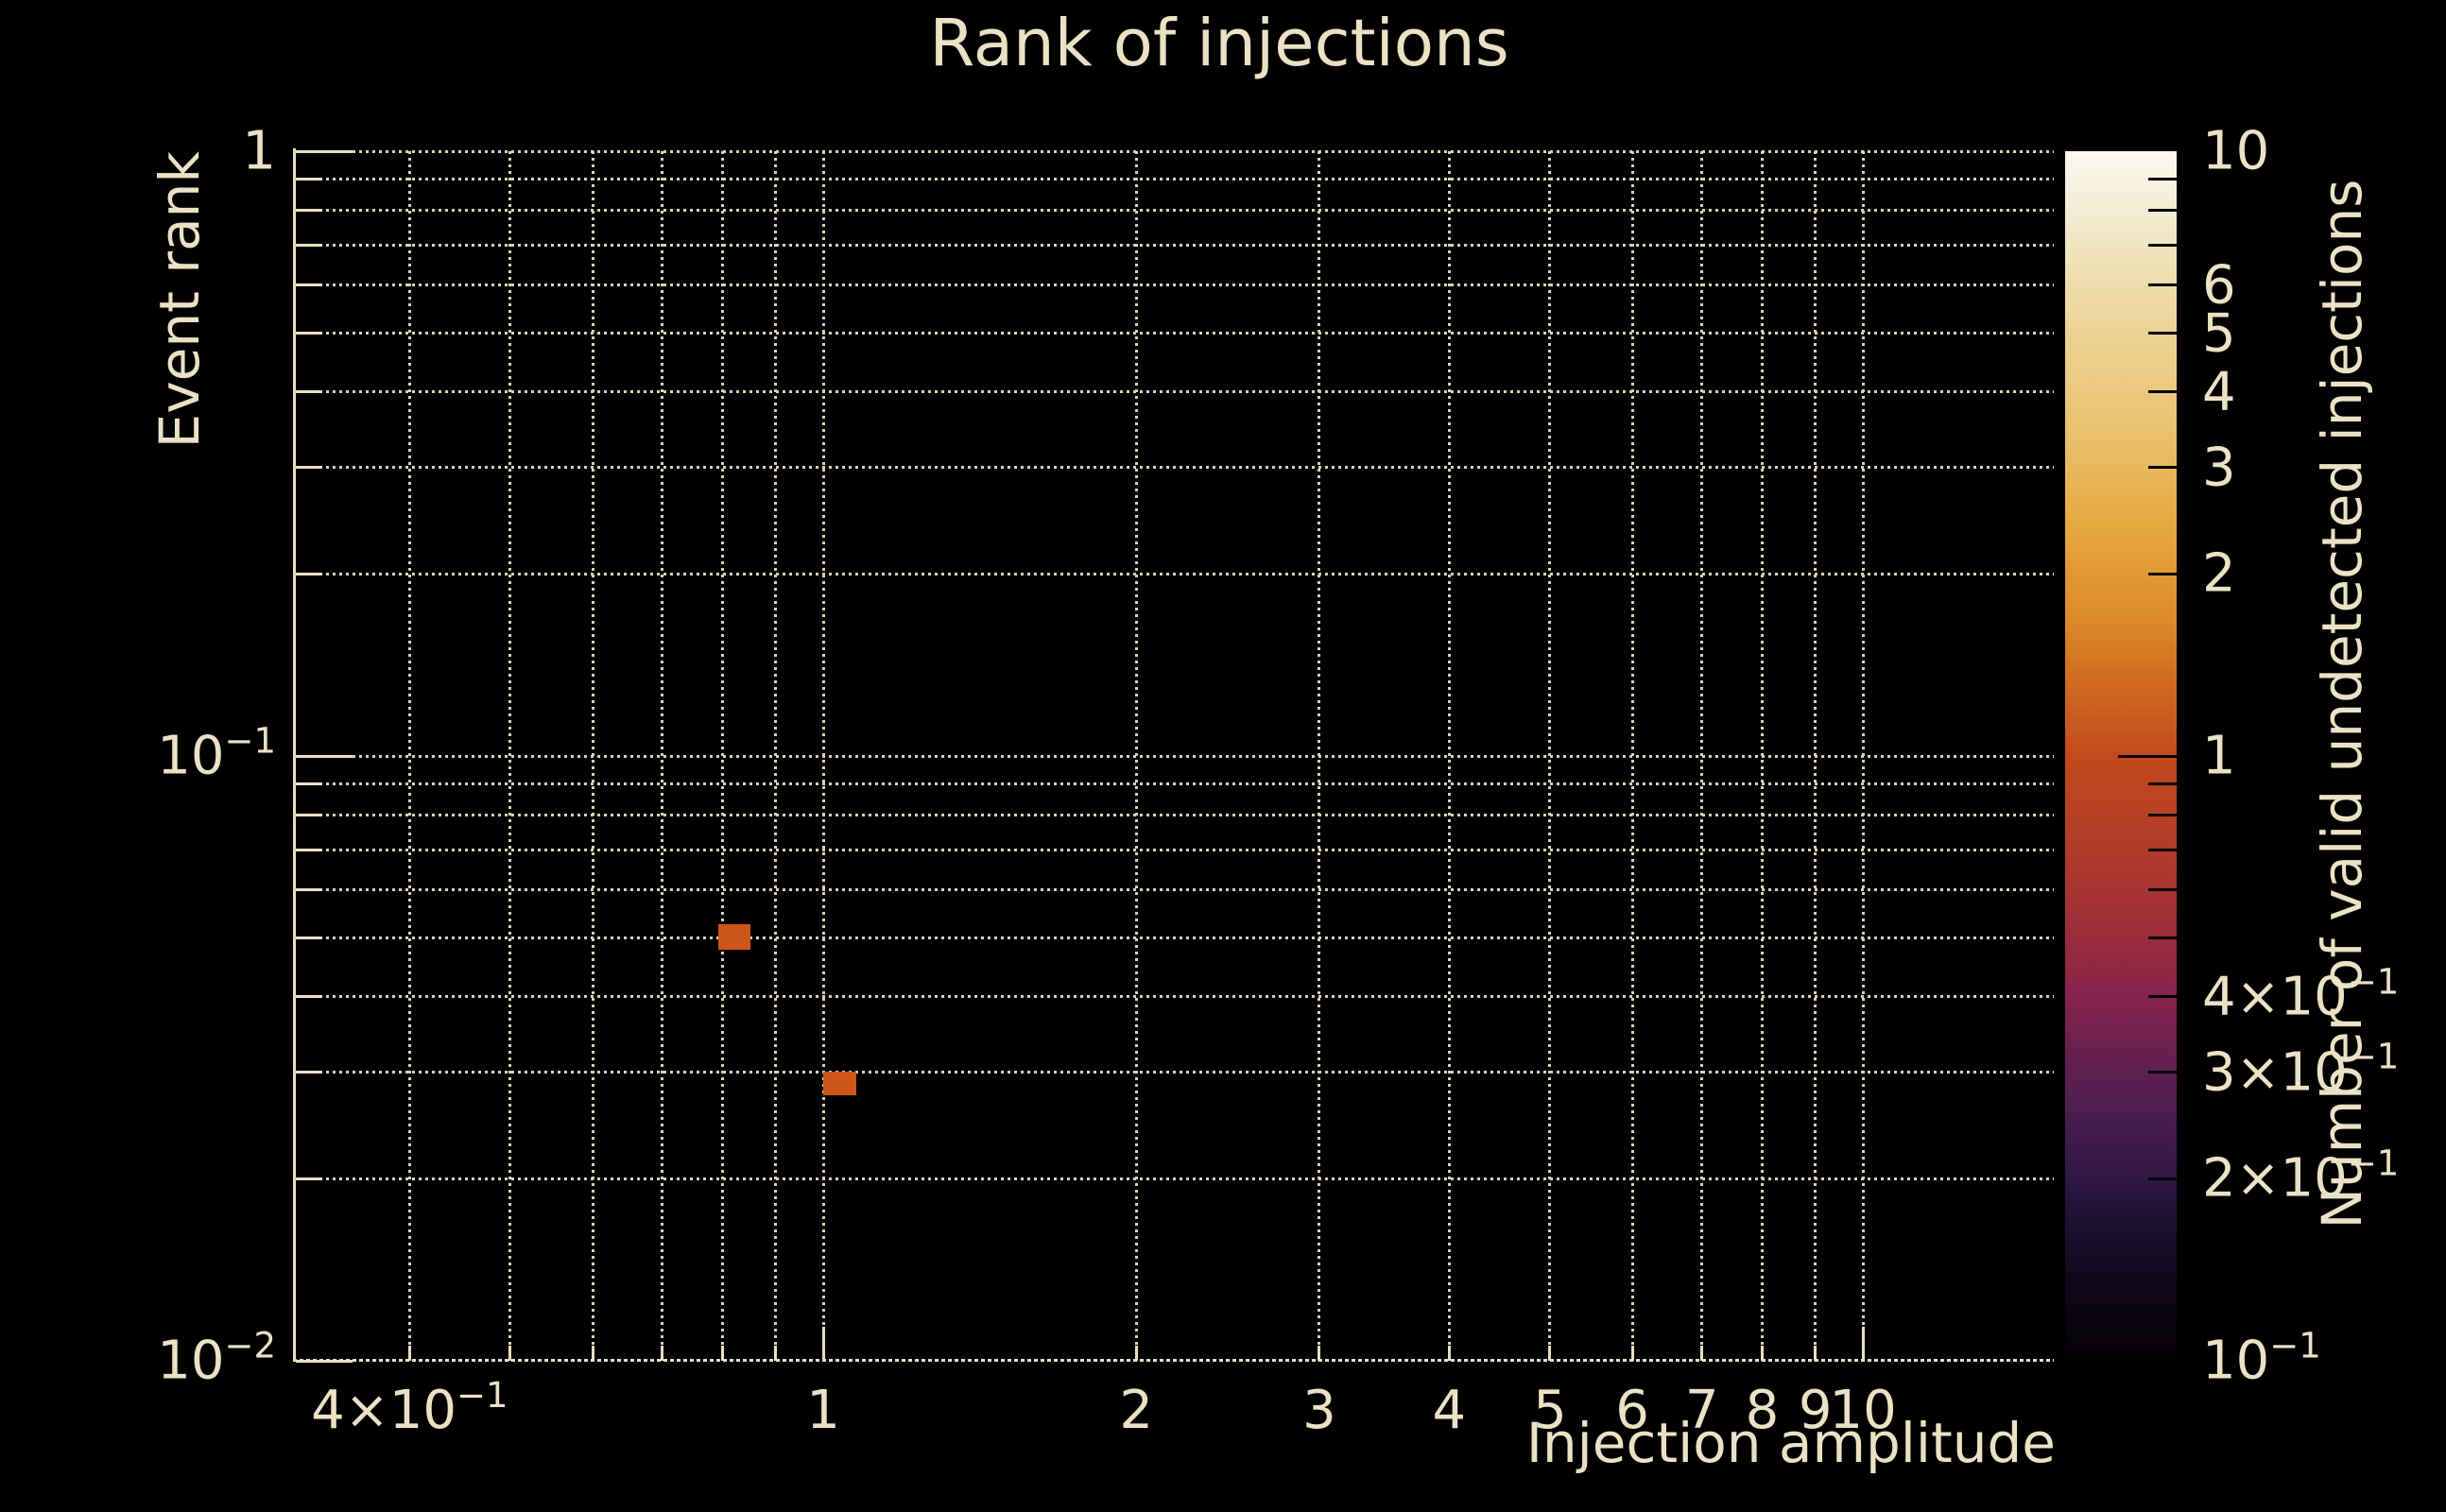 The height and width of the screenshot is (1512, 2446). I want to click on x-tick-label: 2, so click(1136, 1410).